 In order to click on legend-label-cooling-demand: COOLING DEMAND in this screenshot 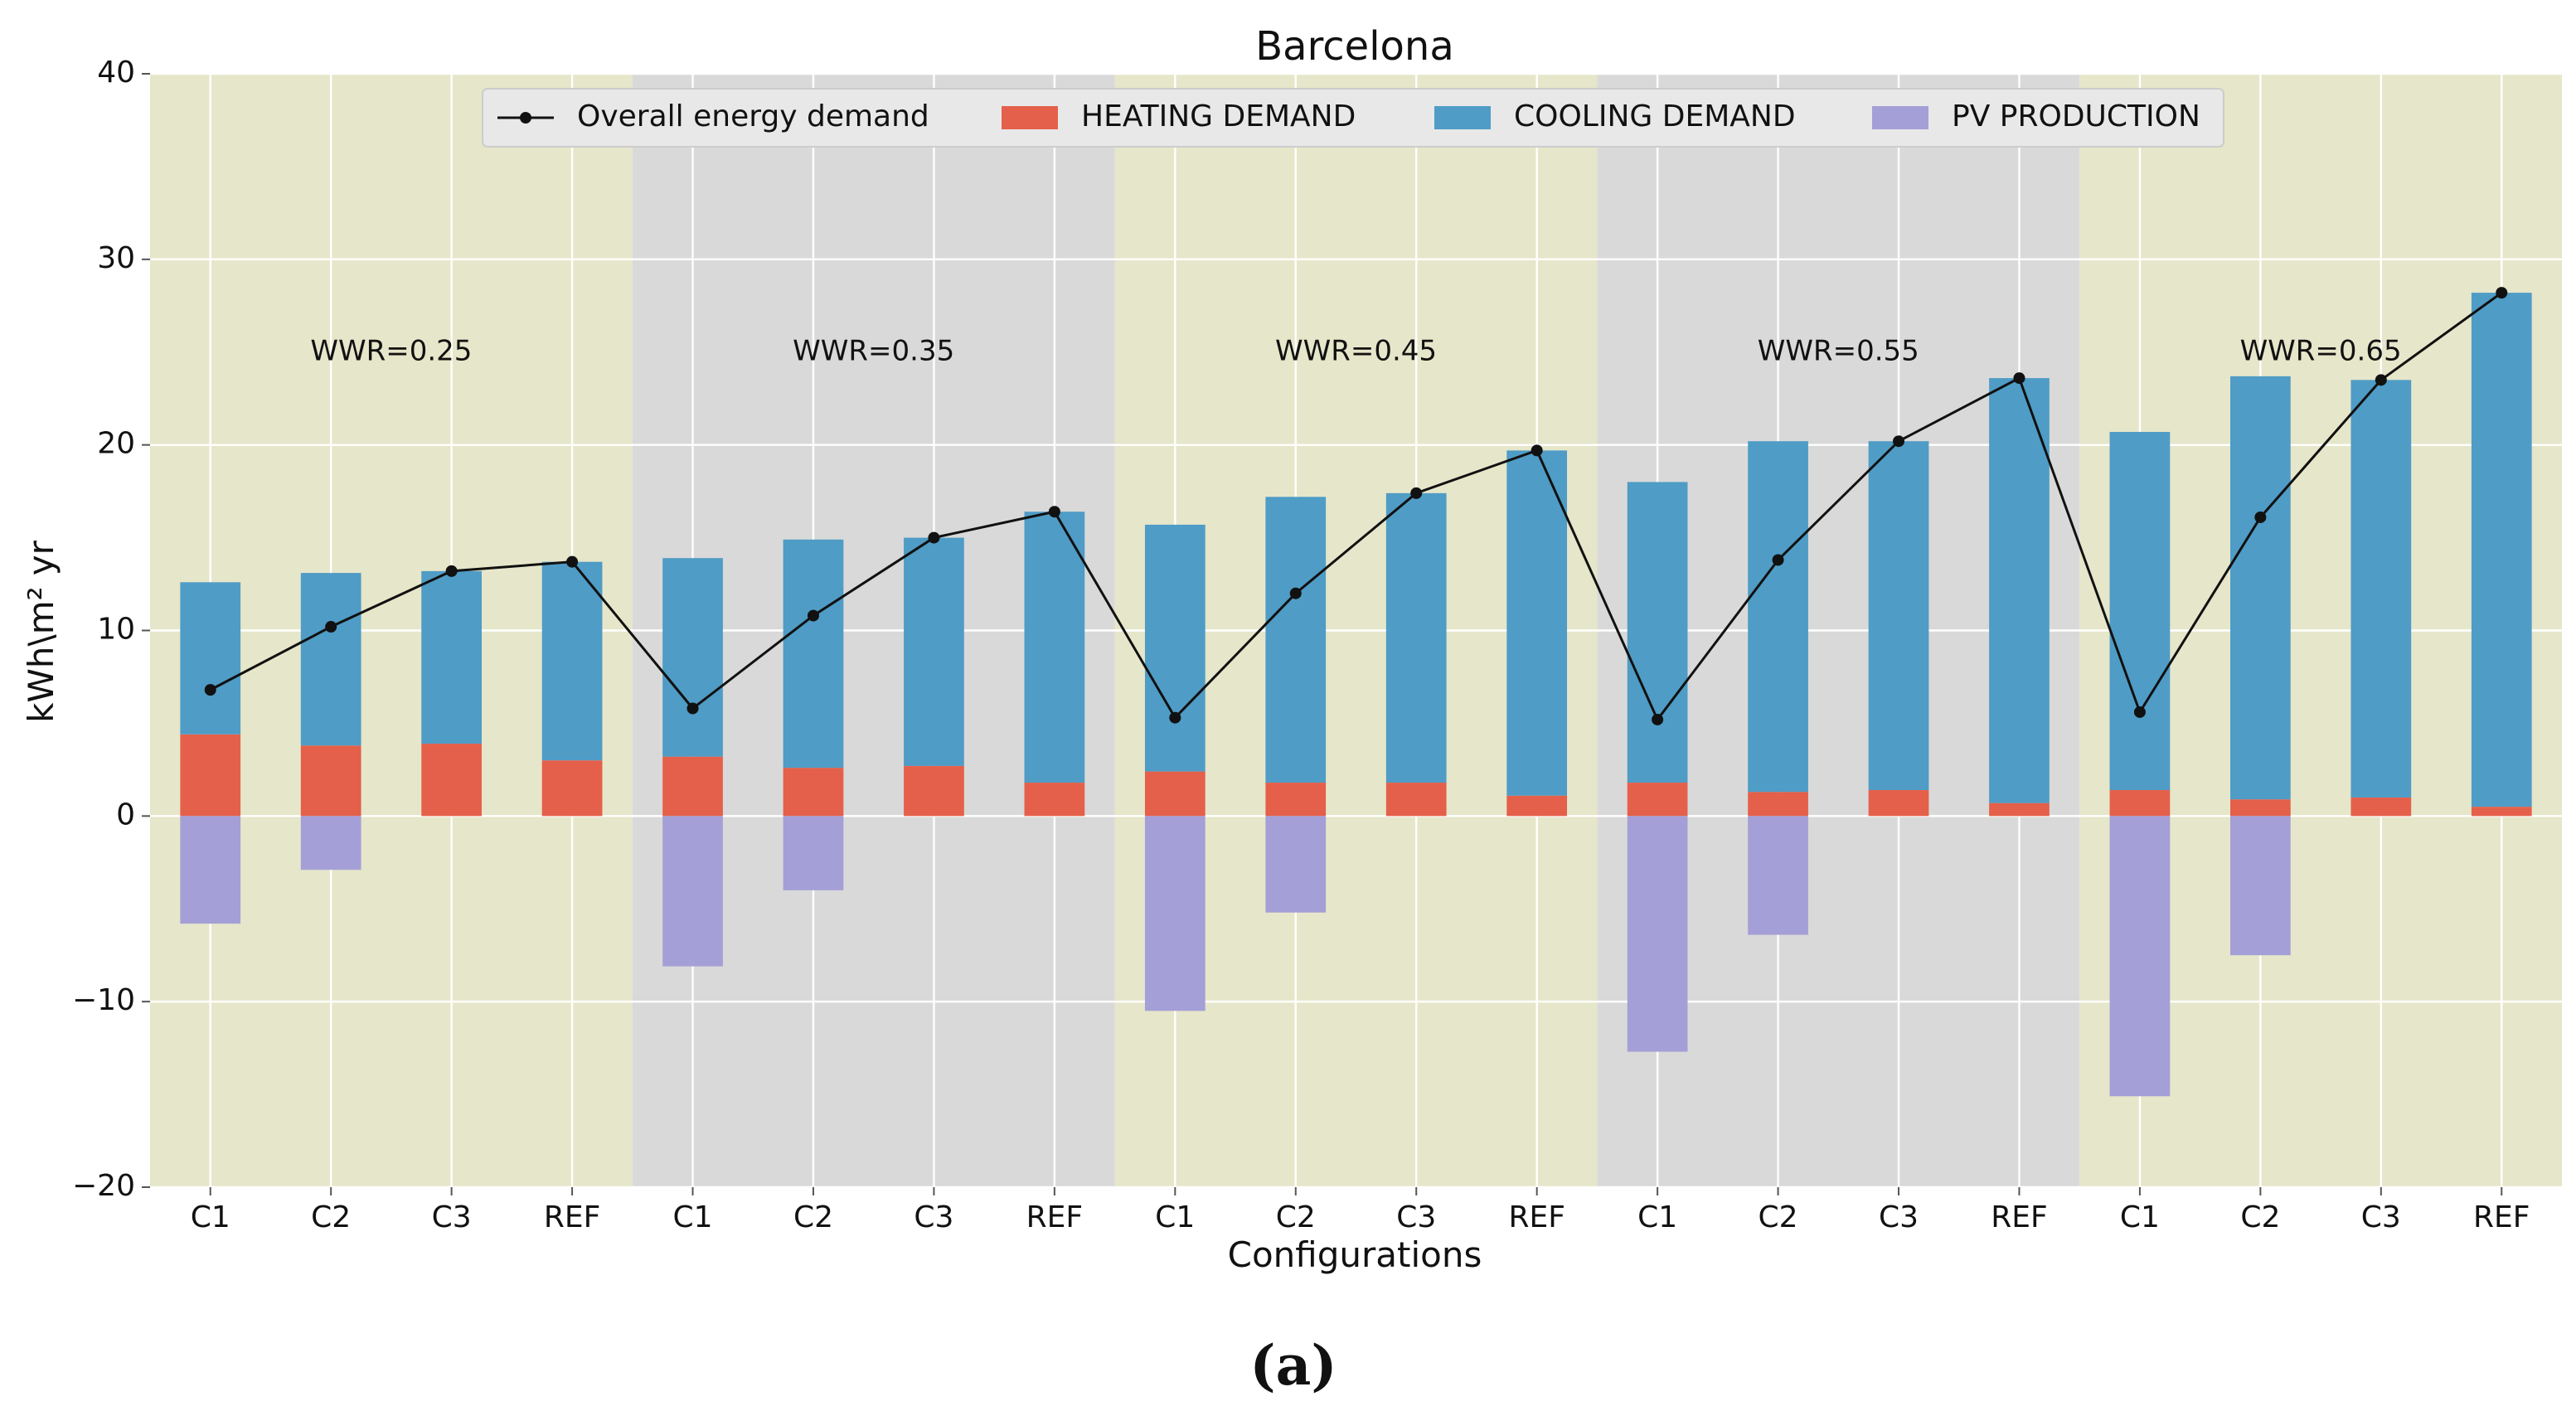, I will do `click(1655, 116)`.